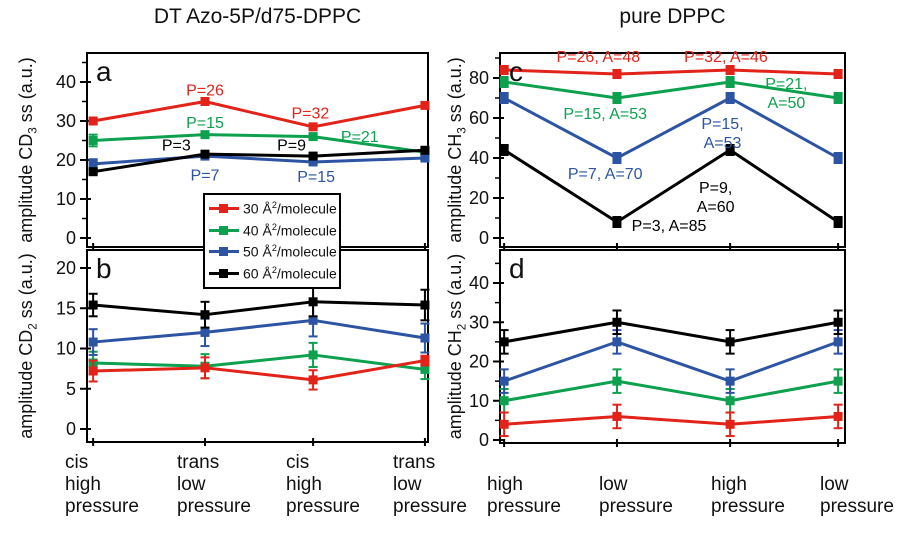 The width and height of the screenshot is (921, 538). I want to click on panel-d-frame, so click(672, 346).